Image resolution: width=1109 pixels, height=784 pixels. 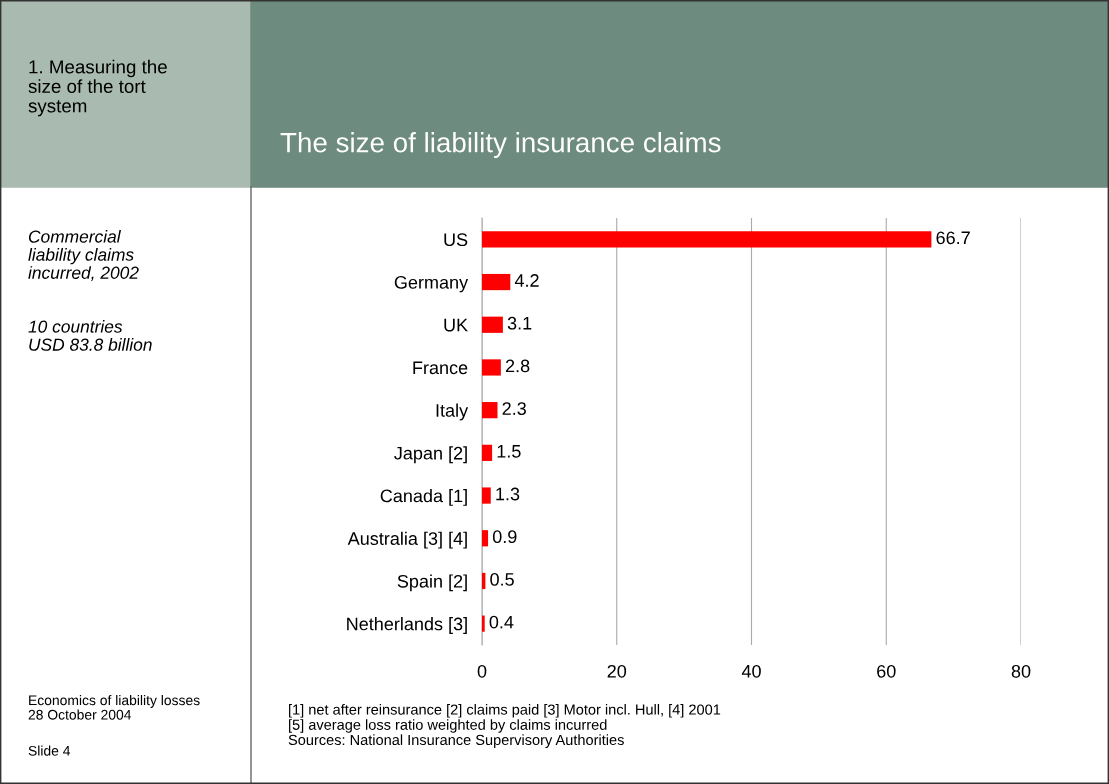 I want to click on data-label: 4.2, so click(x=526, y=280).